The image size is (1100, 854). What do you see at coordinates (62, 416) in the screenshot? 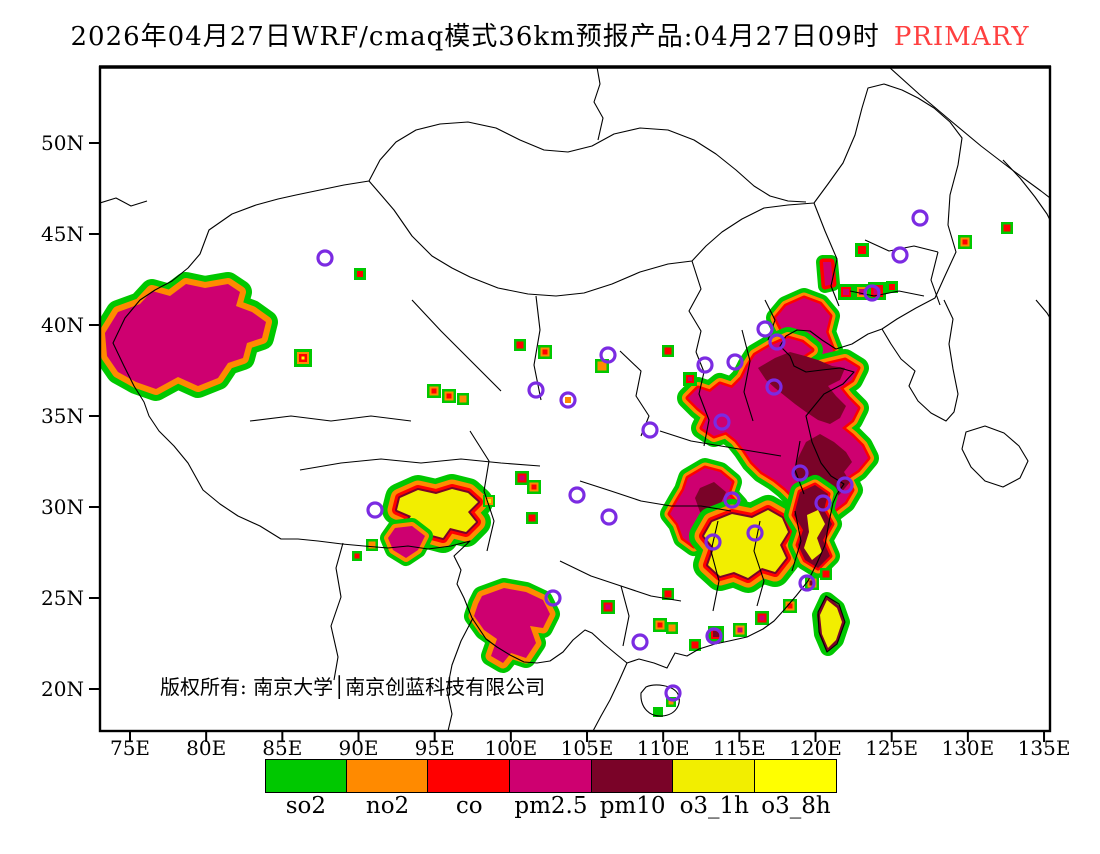
I see `y-tick-label: 35N` at bounding box center [62, 416].